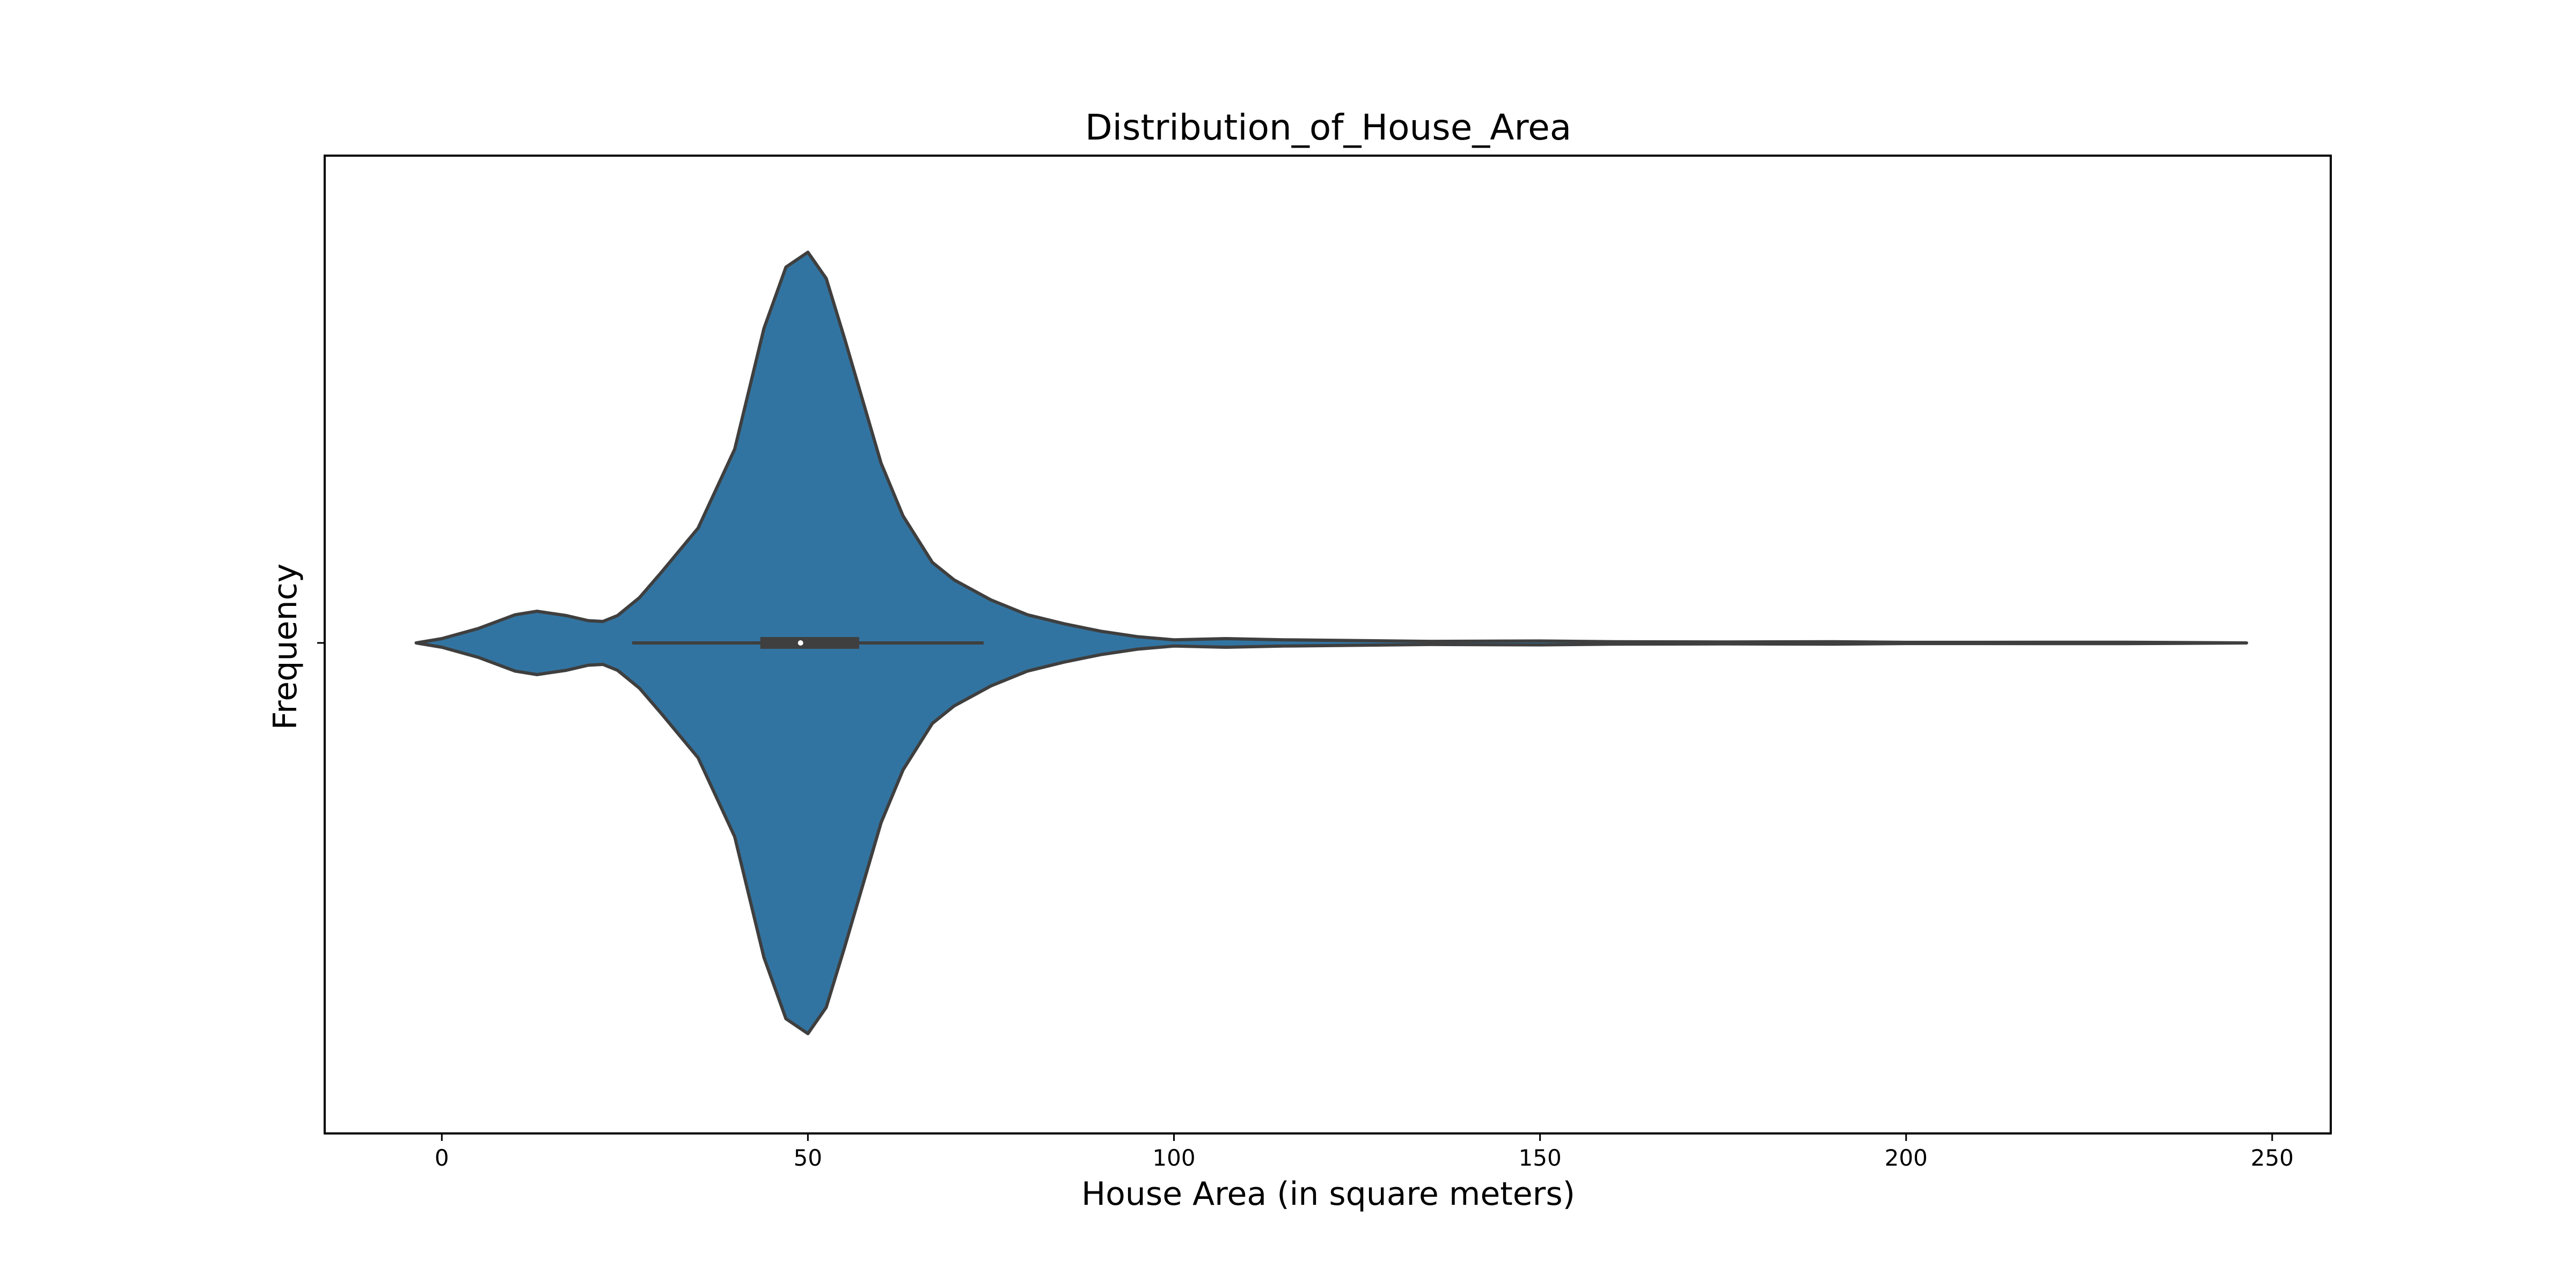 The width and height of the screenshot is (2576, 1288). I want to click on box-iqr, so click(809, 643).